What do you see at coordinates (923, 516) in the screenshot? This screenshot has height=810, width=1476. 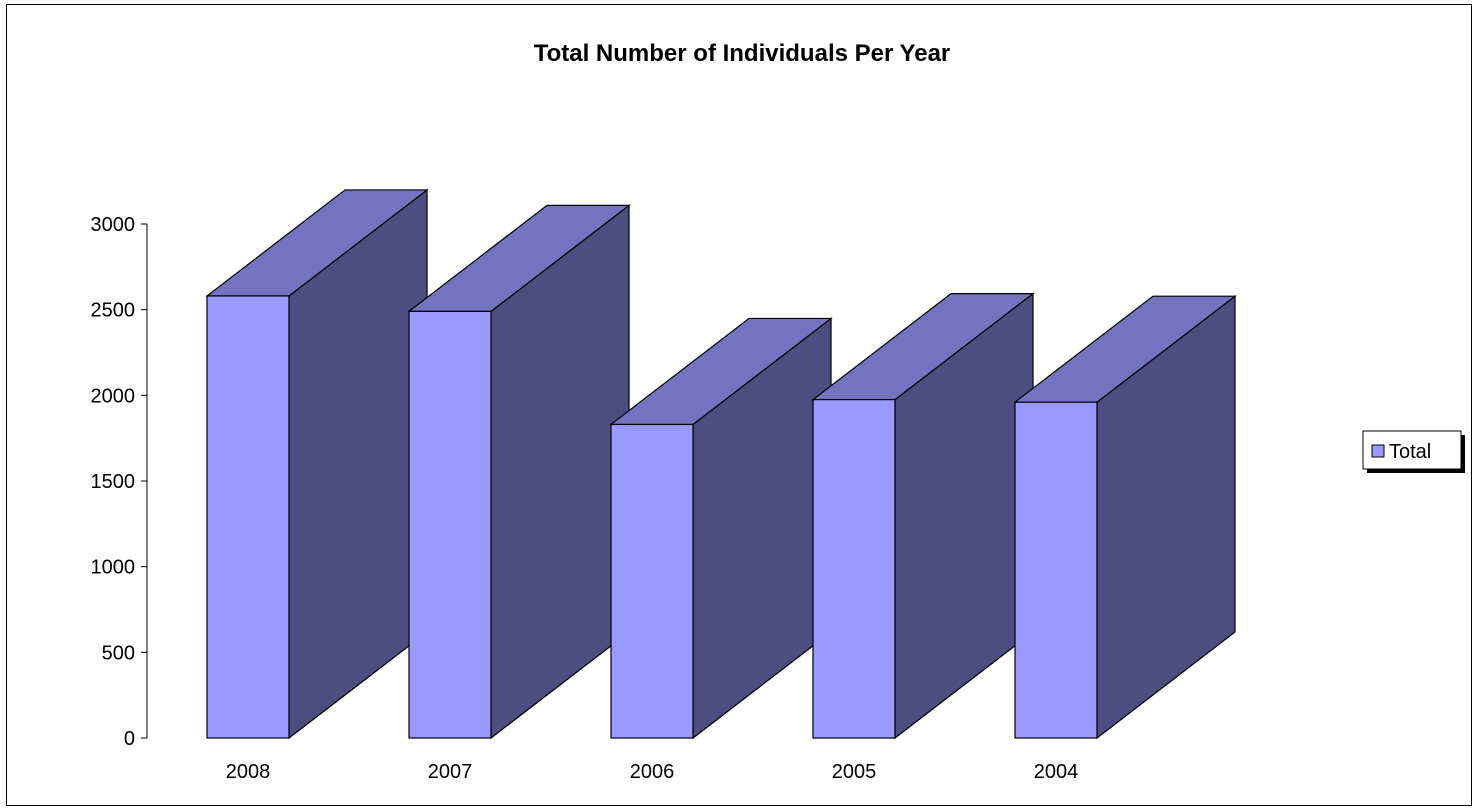 I see `bar-2005` at bounding box center [923, 516].